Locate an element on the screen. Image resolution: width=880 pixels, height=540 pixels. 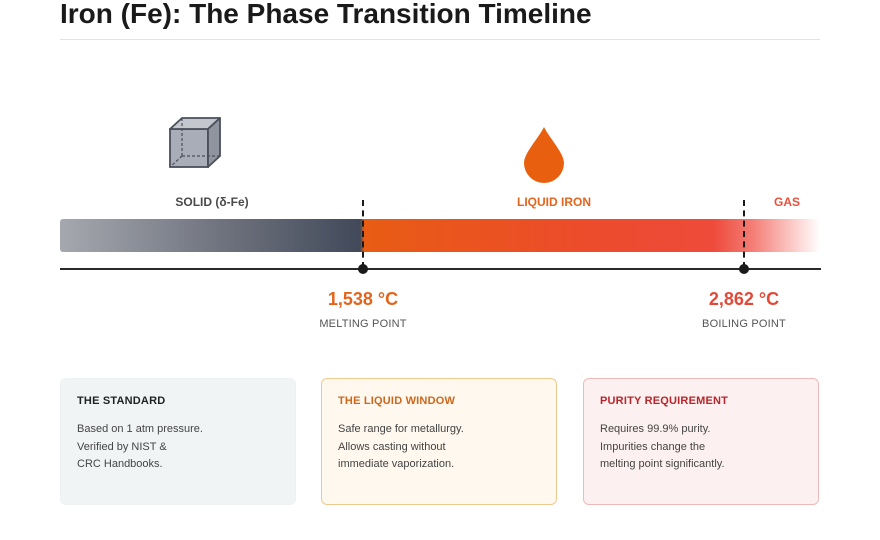
card-line: melting point significantly. is located at coordinates (662, 464).